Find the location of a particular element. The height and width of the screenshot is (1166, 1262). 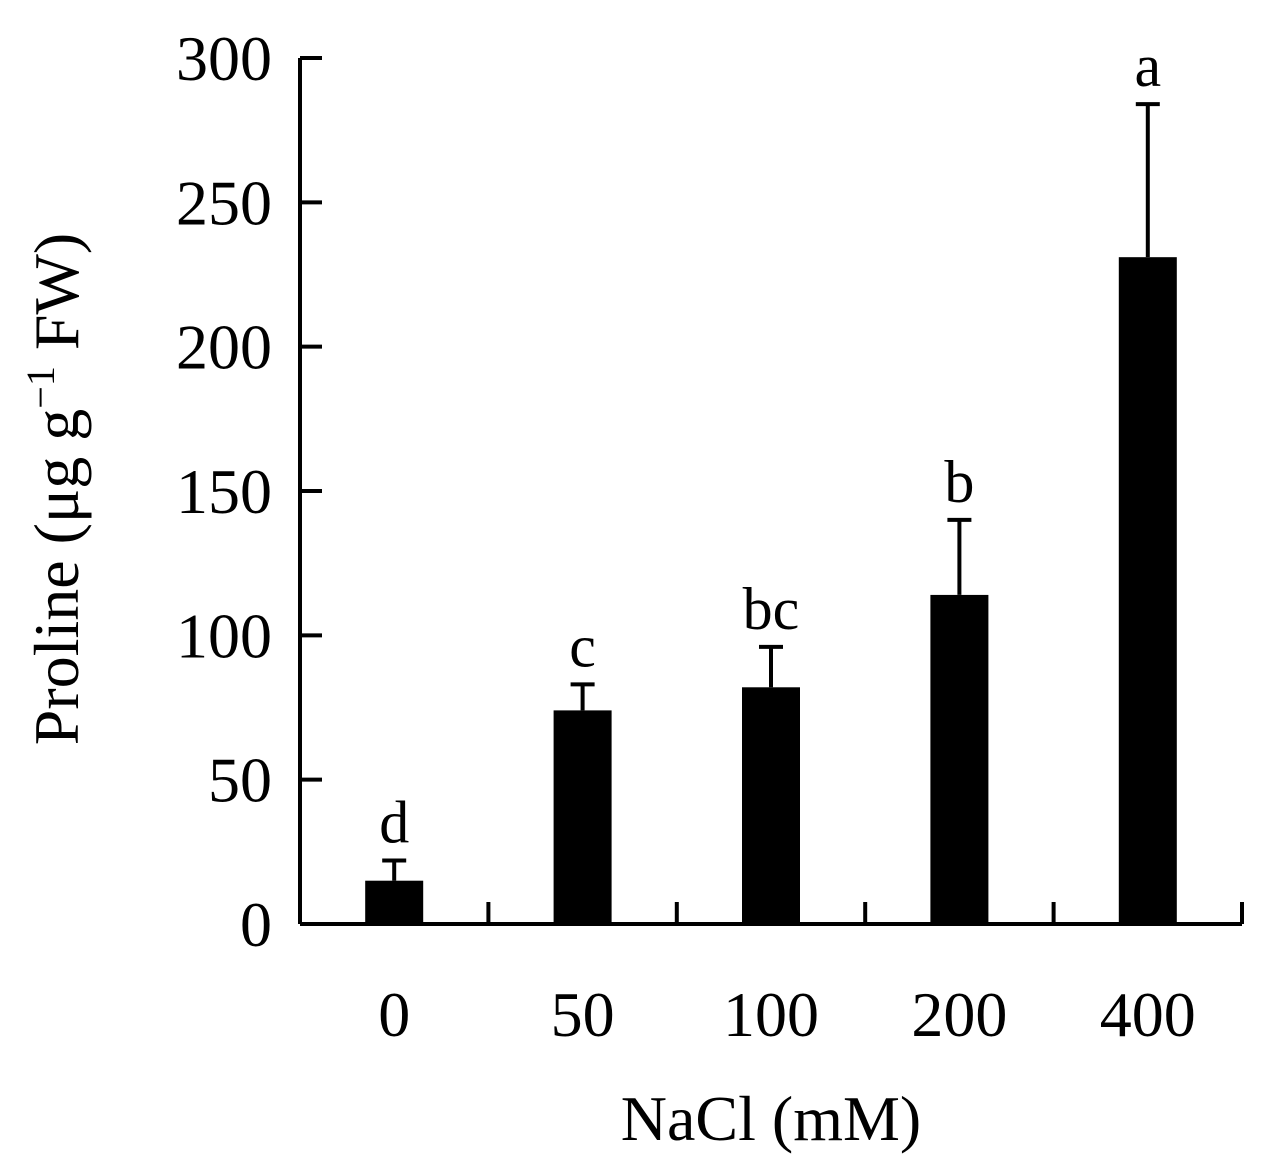

significance-label-400: a is located at coordinates (1147, 66).